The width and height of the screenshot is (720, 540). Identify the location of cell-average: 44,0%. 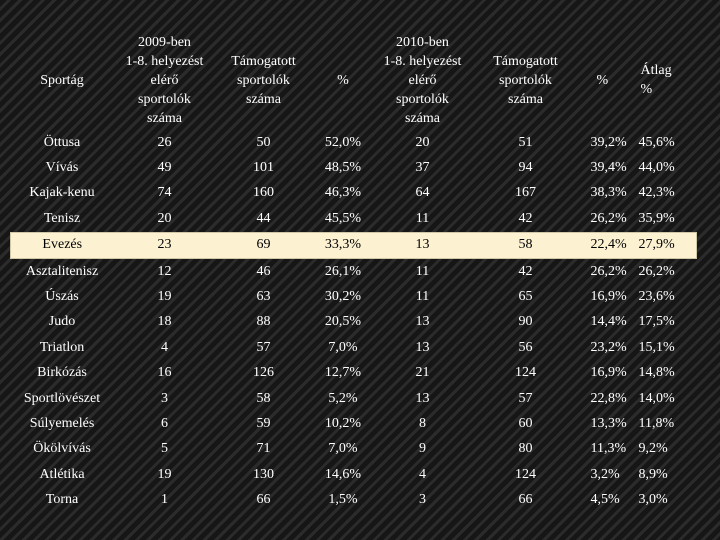
(656, 168).